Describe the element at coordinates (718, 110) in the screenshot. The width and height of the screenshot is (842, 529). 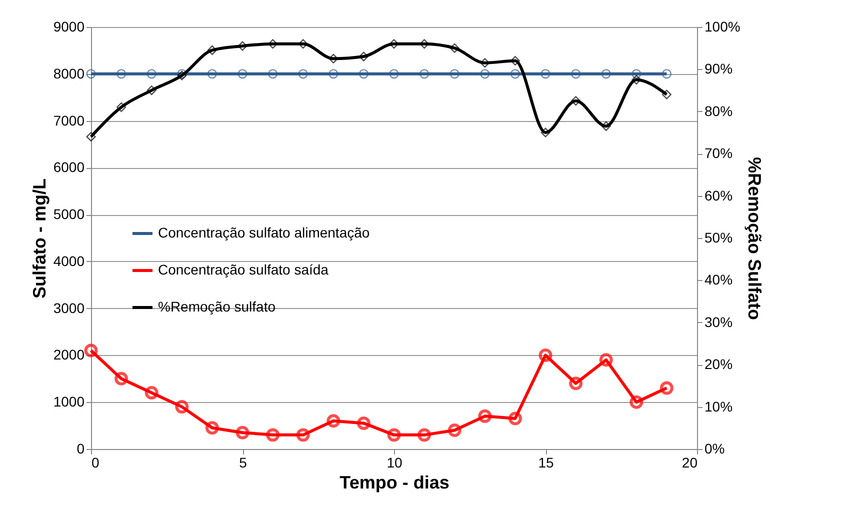
I see `y2-tick-label: 80%` at that location.